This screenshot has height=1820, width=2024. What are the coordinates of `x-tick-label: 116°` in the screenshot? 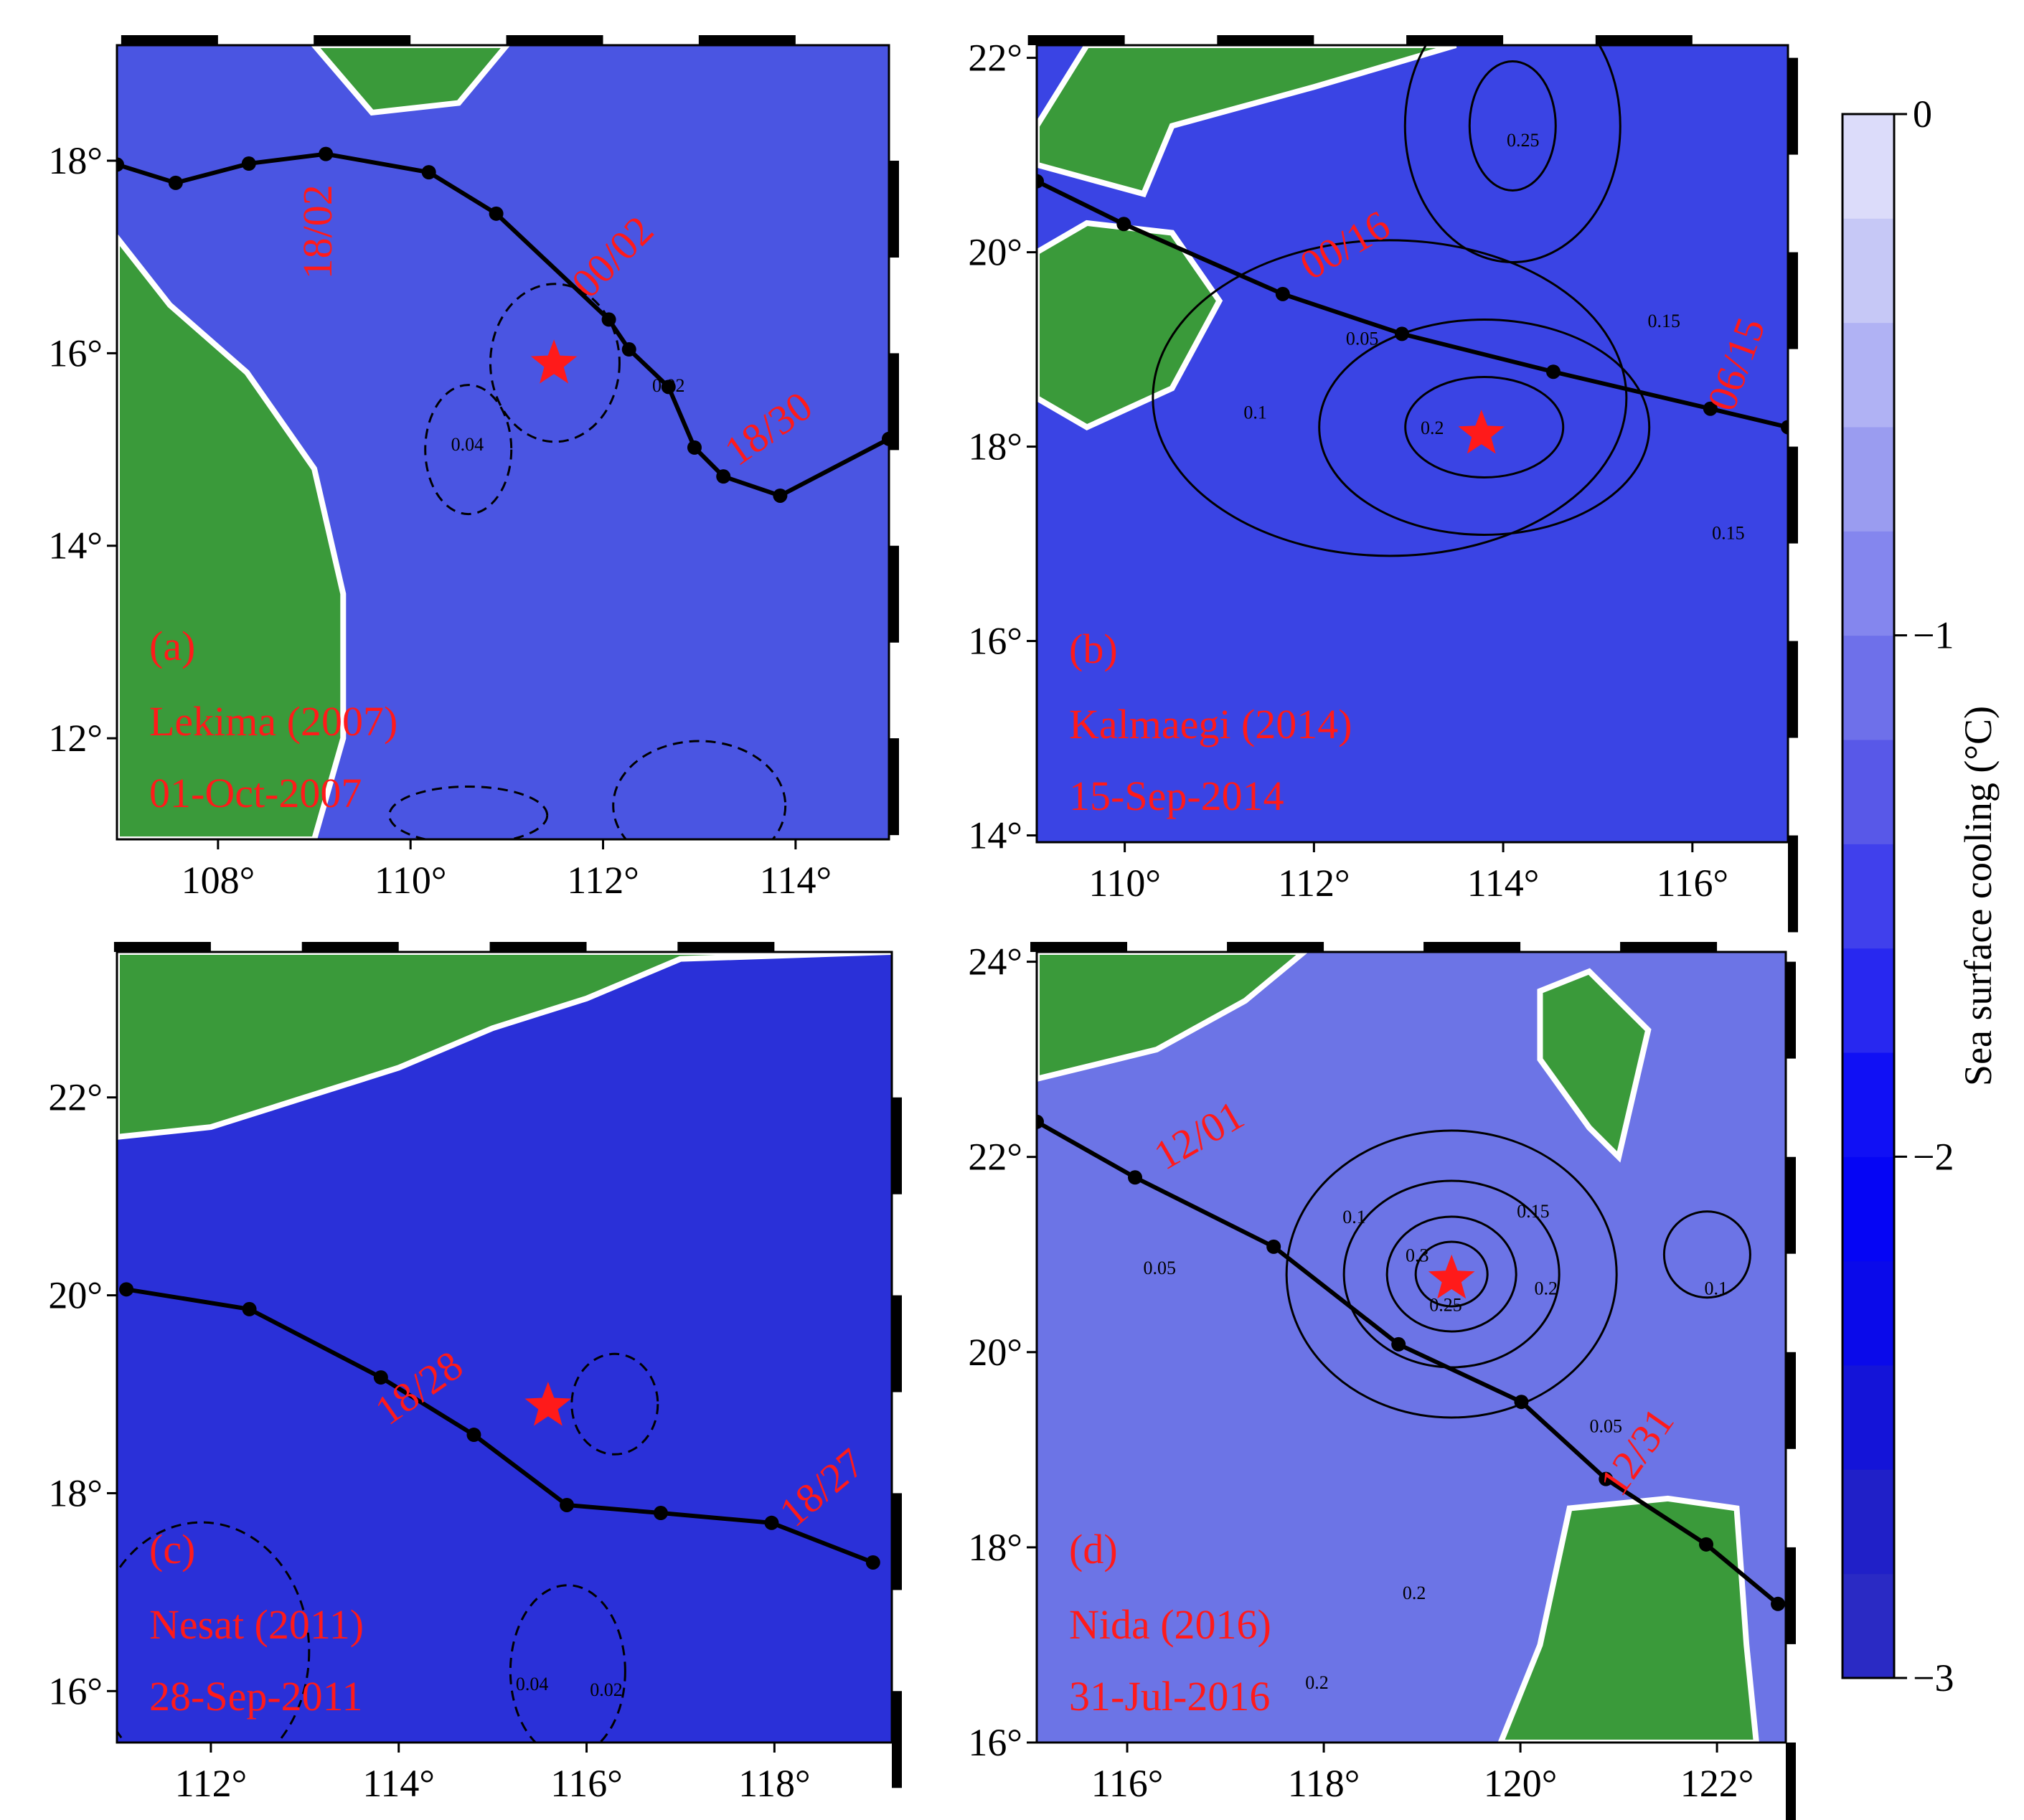 It's located at (1127, 1783).